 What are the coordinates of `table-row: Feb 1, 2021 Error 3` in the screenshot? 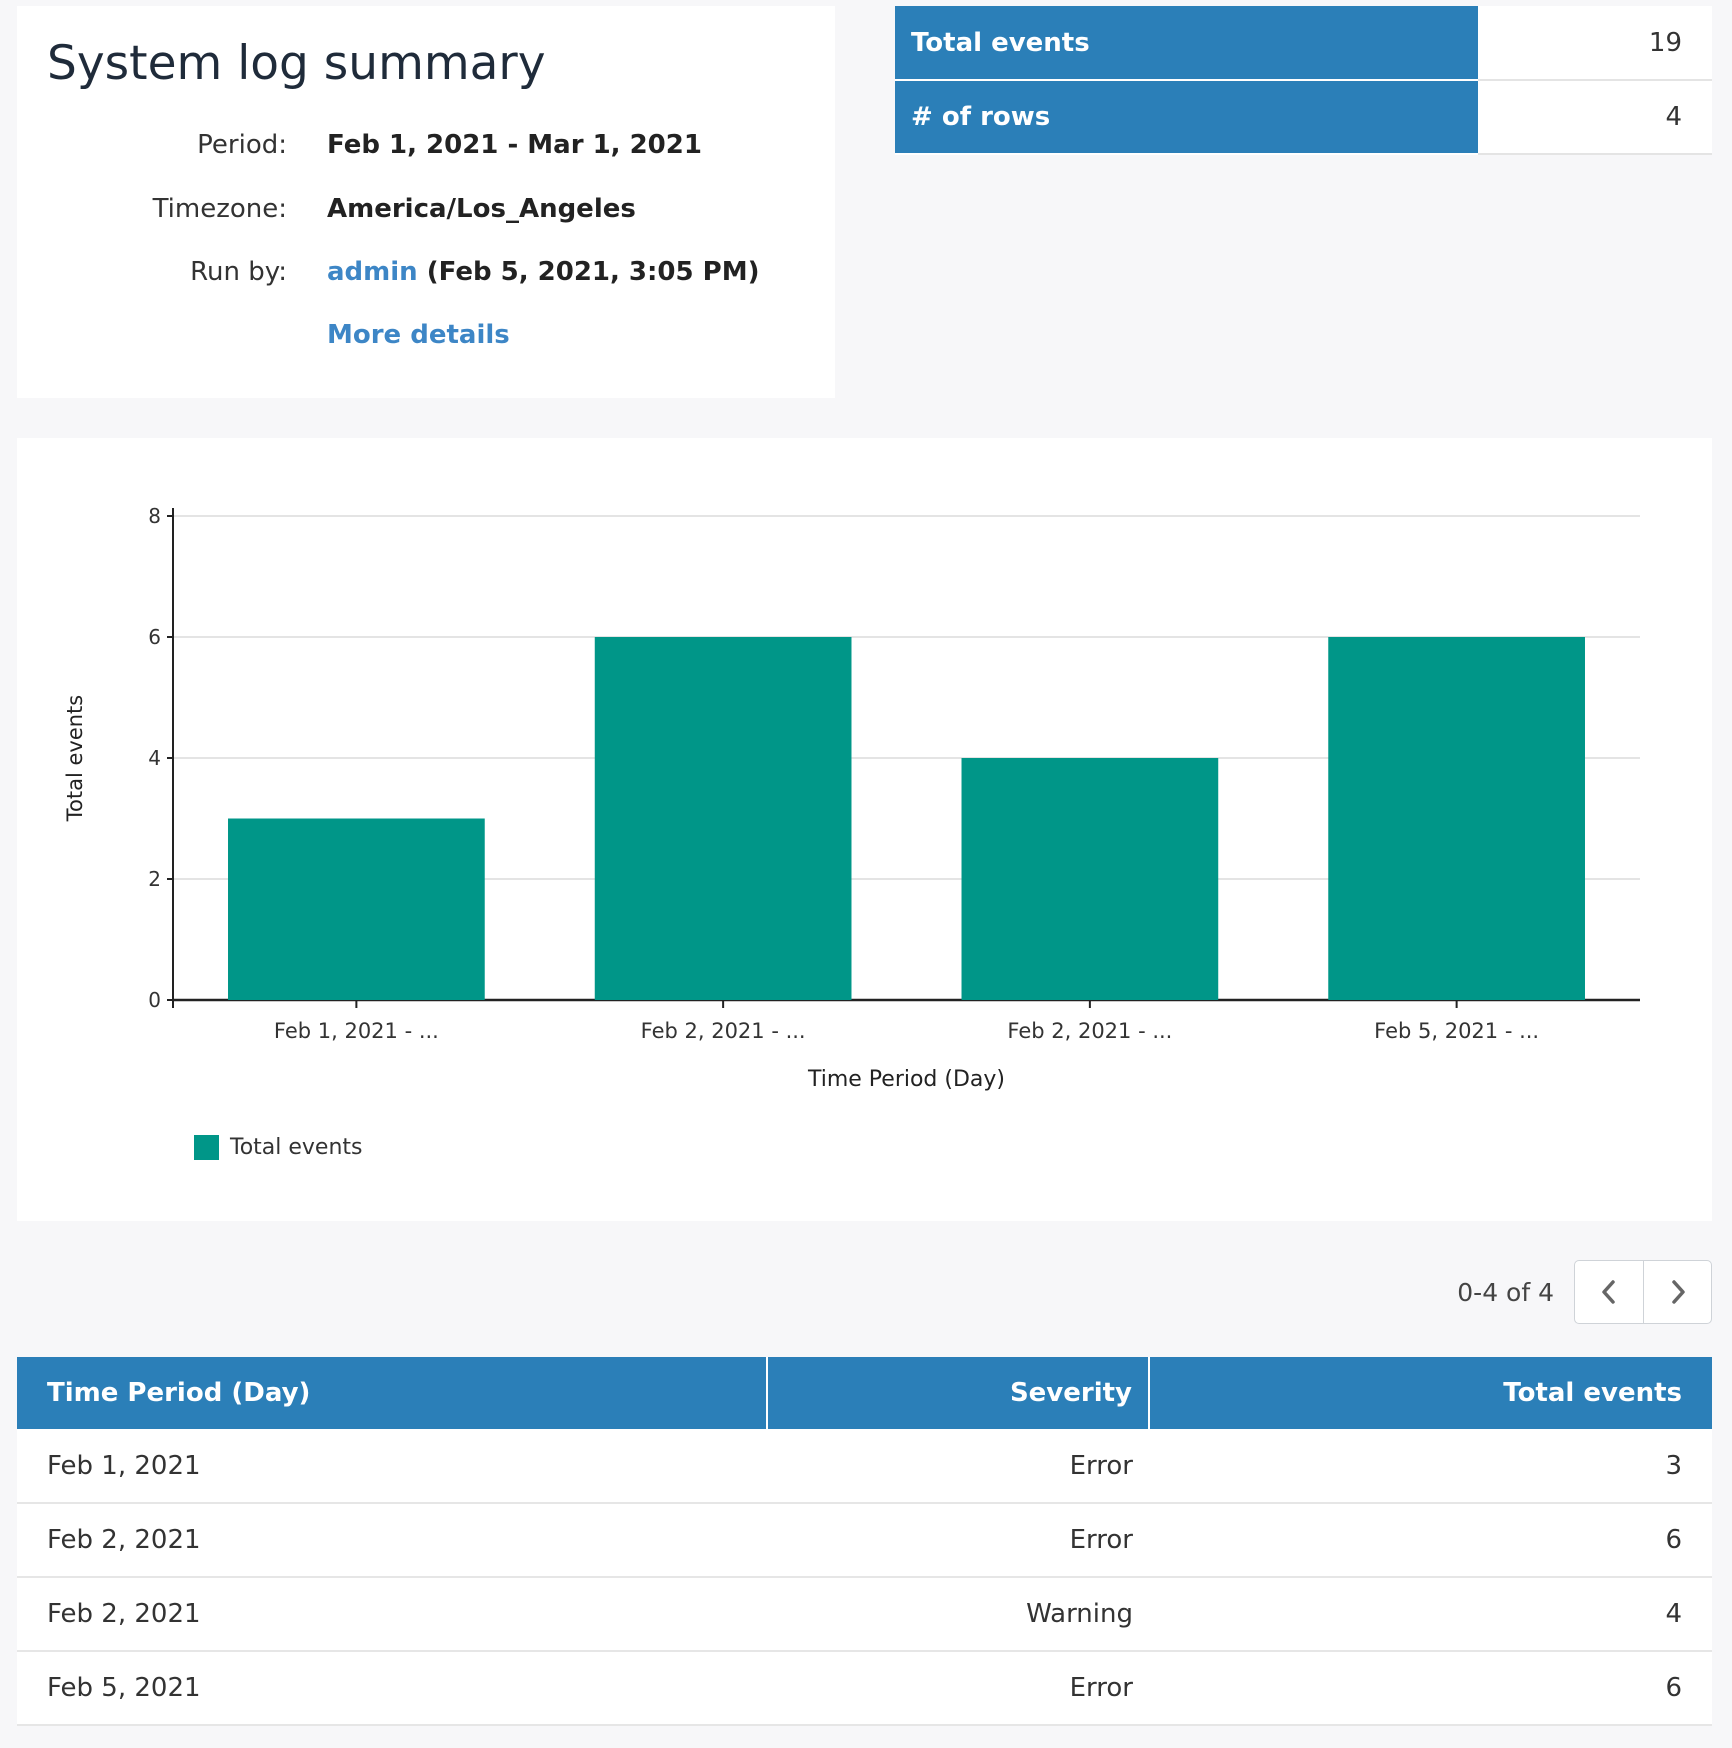 It's located at (864, 1466).